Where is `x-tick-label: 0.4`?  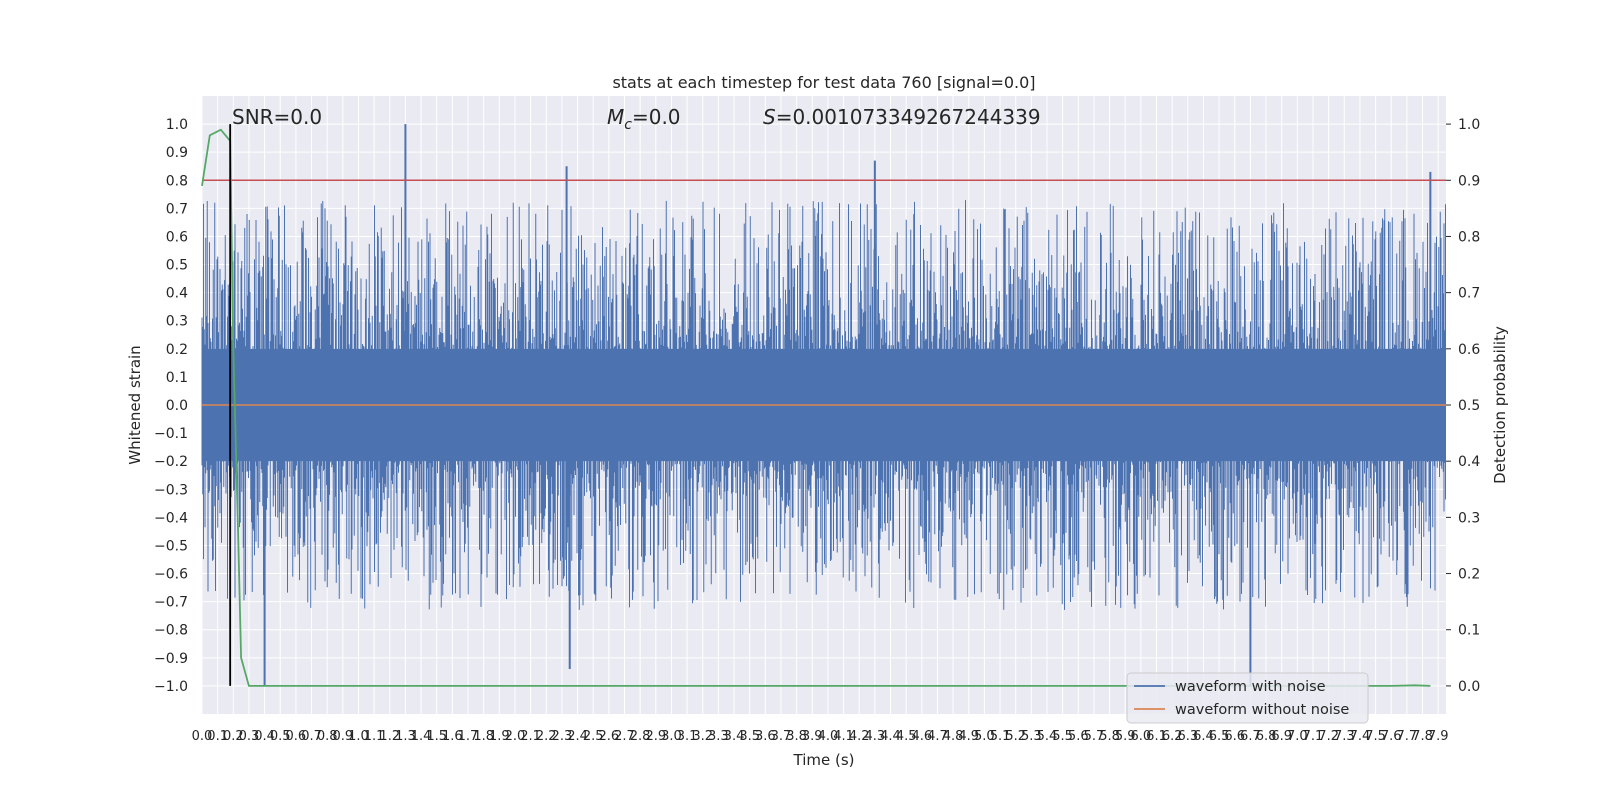
x-tick-label: 0.4 is located at coordinates (264, 736).